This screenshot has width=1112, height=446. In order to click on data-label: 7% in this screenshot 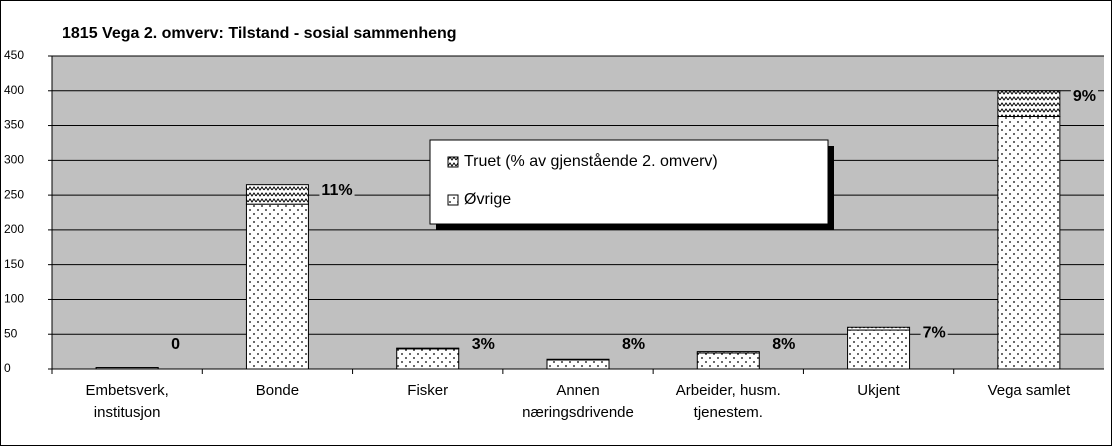, I will do `click(934, 332)`.